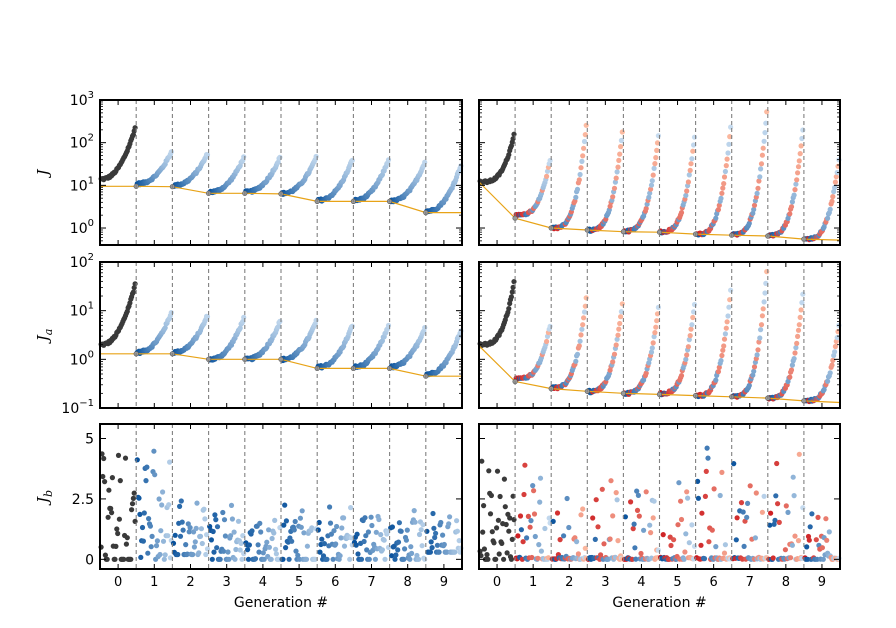  What do you see at coordinates (727, 159) in the screenshot?
I see `point-J-right-gen6` at bounding box center [727, 159].